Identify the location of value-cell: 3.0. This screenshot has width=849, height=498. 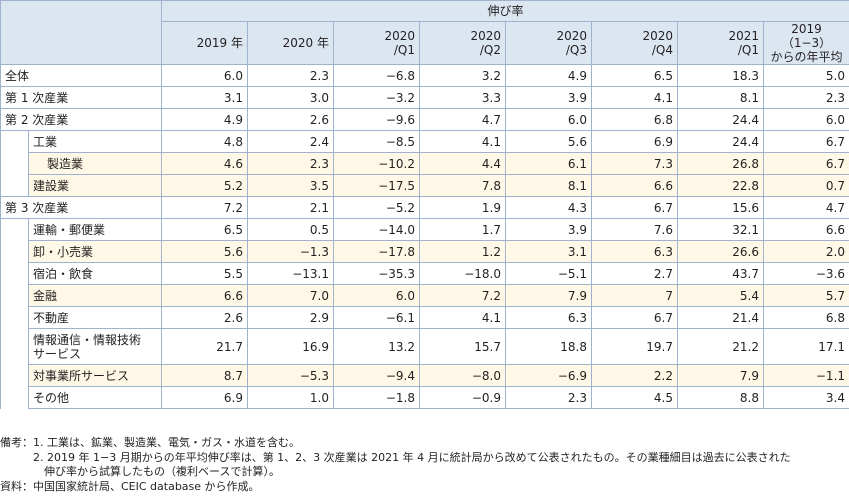
(290, 97).